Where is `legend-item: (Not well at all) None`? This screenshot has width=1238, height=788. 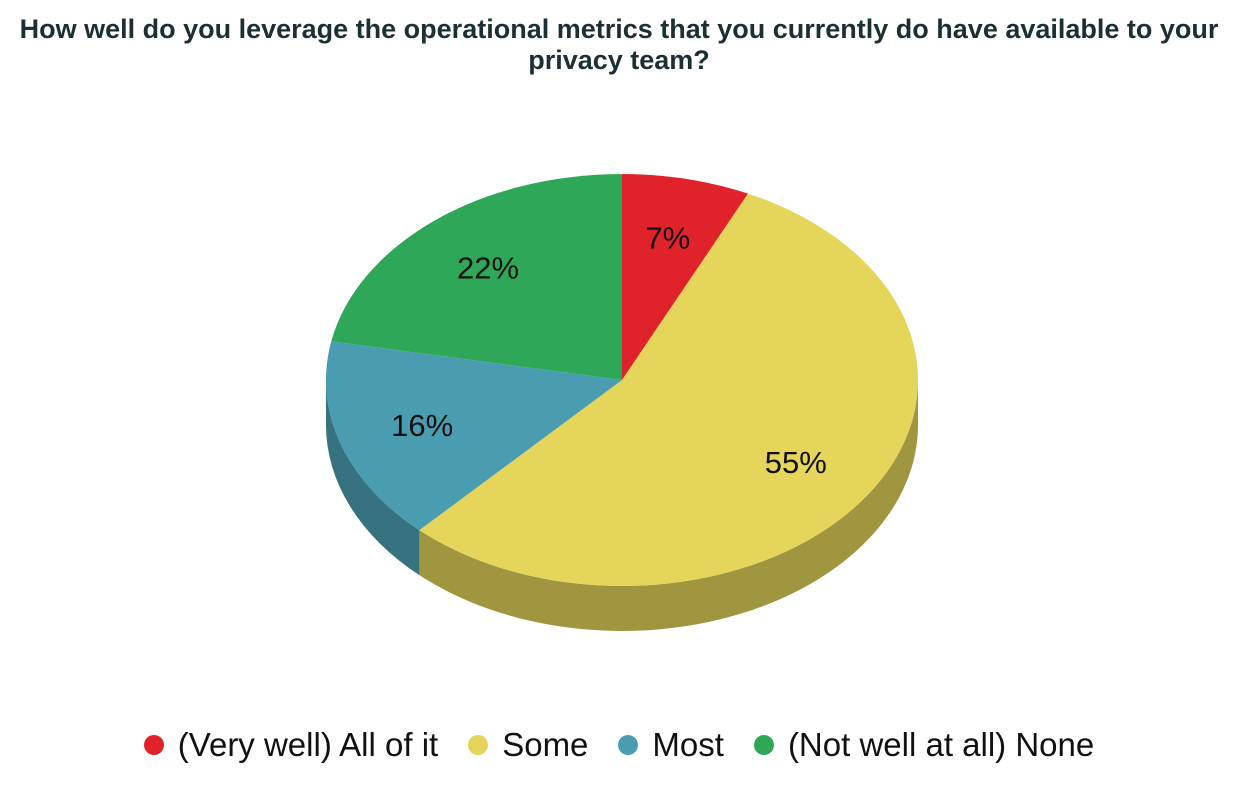 legend-item: (Not well at all) None is located at coordinates (924, 745).